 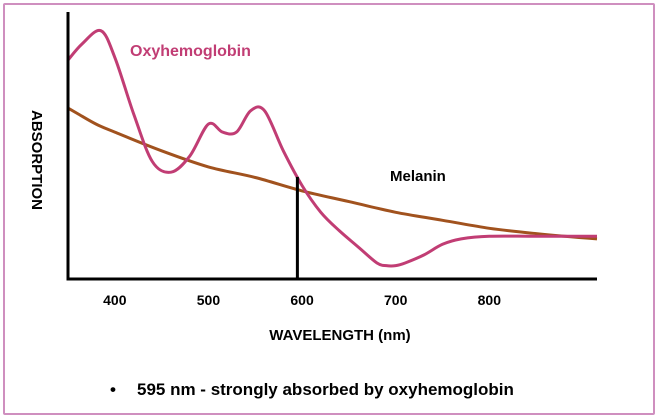 What do you see at coordinates (190, 51) in the screenshot?
I see `legend-oxyhemoglobin: Oxyhemoglobin` at bounding box center [190, 51].